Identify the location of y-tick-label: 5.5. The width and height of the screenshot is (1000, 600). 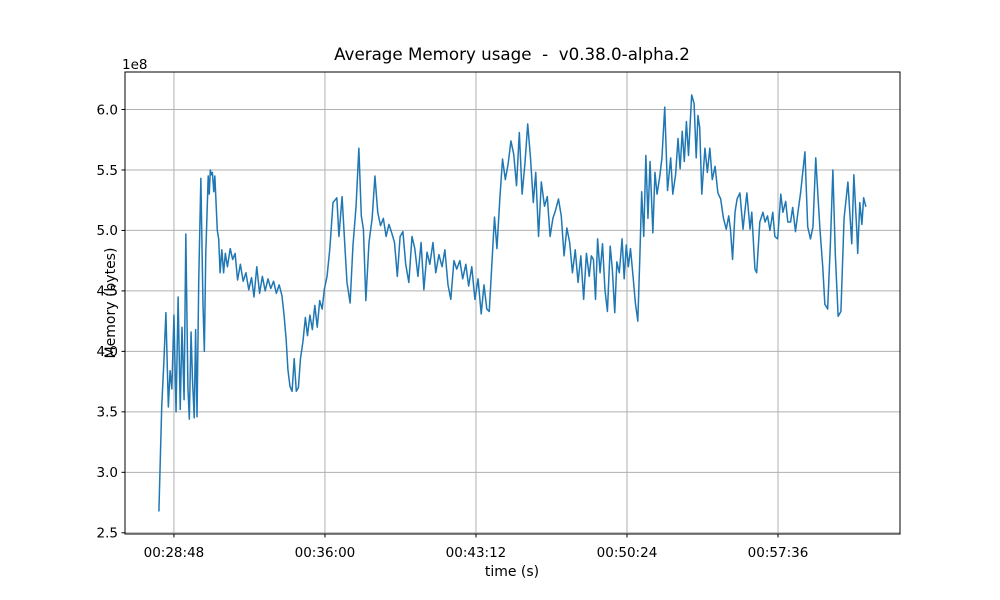
(107, 171).